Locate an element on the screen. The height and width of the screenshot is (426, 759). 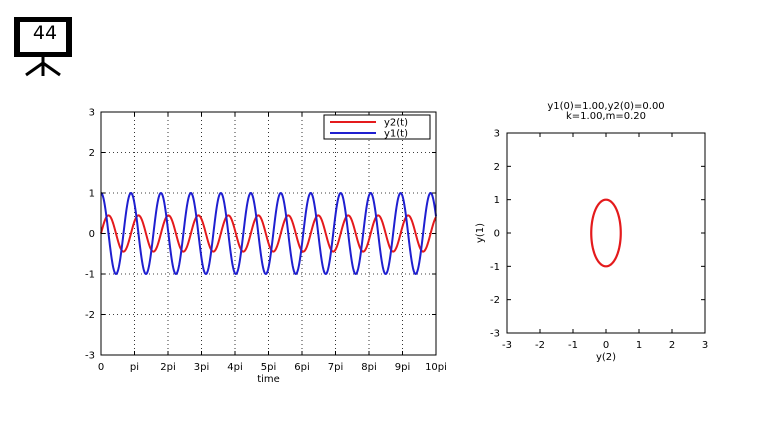
x-tick-label: 3pi is located at coordinates (202, 367).